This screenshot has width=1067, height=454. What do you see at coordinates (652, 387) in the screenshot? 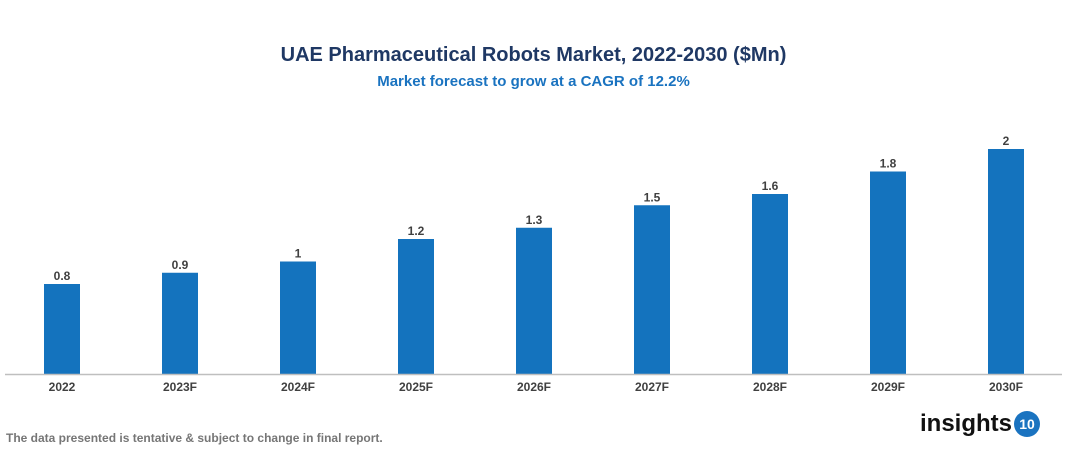
I see `x-tick-label: 2027F` at bounding box center [652, 387].